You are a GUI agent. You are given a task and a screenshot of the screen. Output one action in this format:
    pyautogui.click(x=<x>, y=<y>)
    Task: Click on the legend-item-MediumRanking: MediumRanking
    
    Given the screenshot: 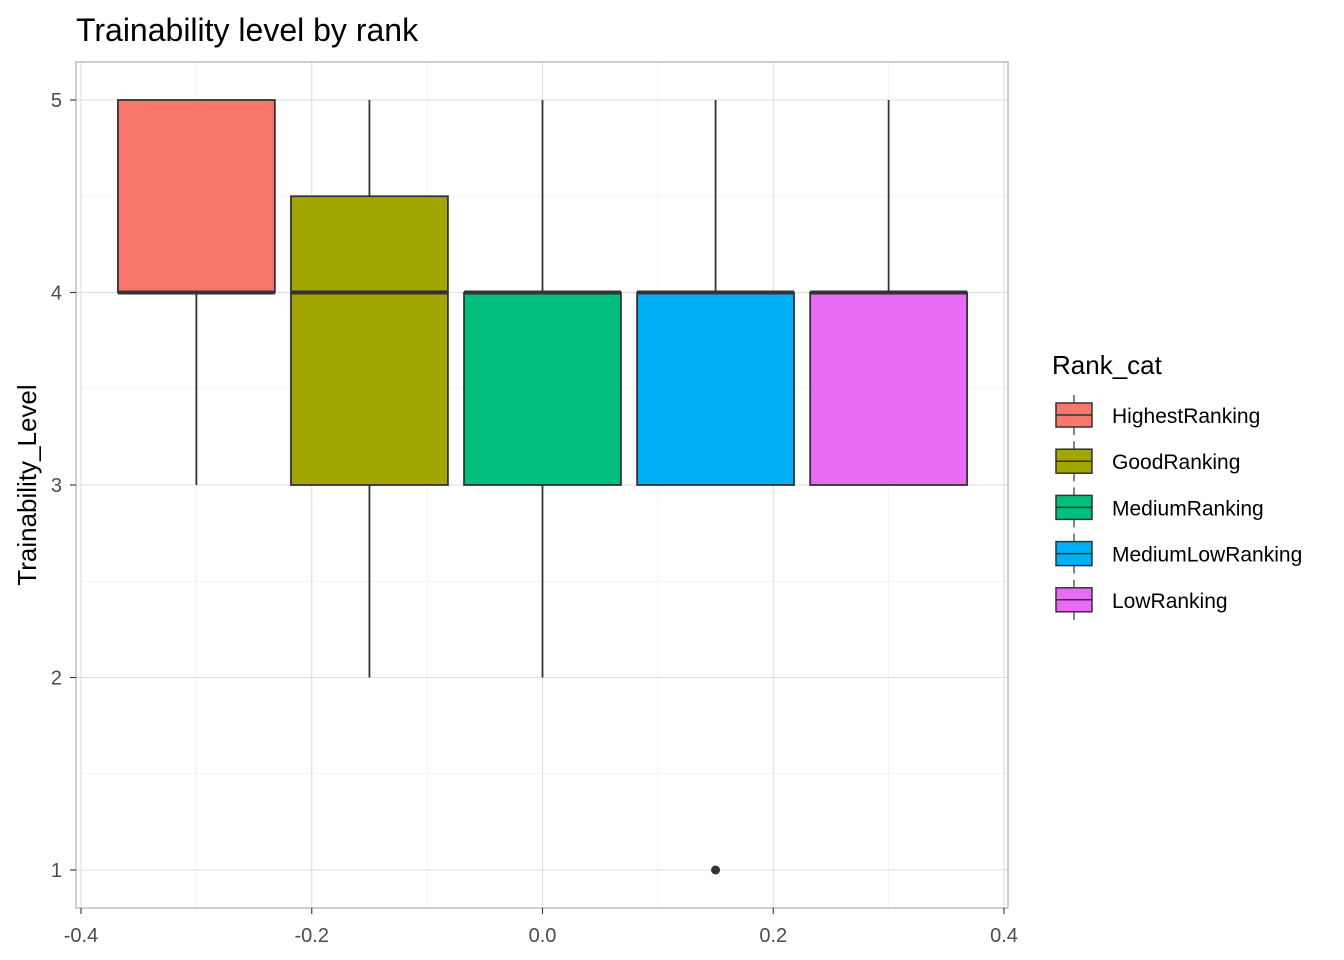 What is the action you would take?
    pyautogui.click(x=1159, y=507)
    